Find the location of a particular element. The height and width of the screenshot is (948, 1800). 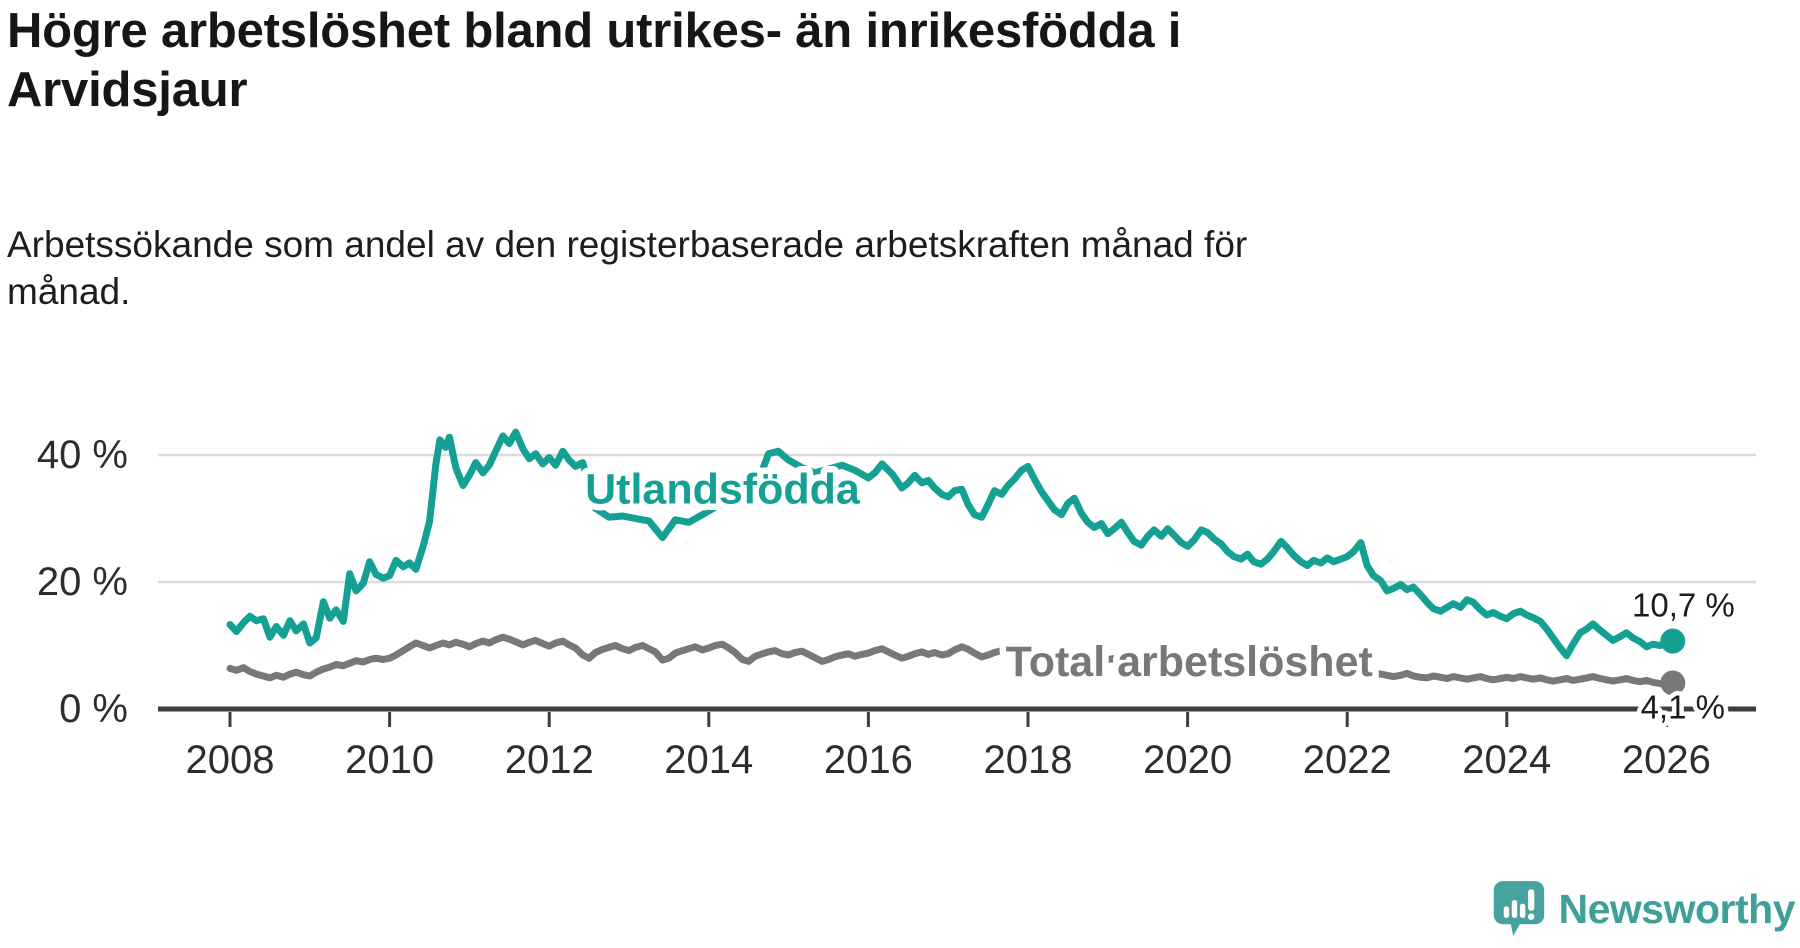

series-label-utlandsfodda: Utlandsfödda is located at coordinates (723, 489).